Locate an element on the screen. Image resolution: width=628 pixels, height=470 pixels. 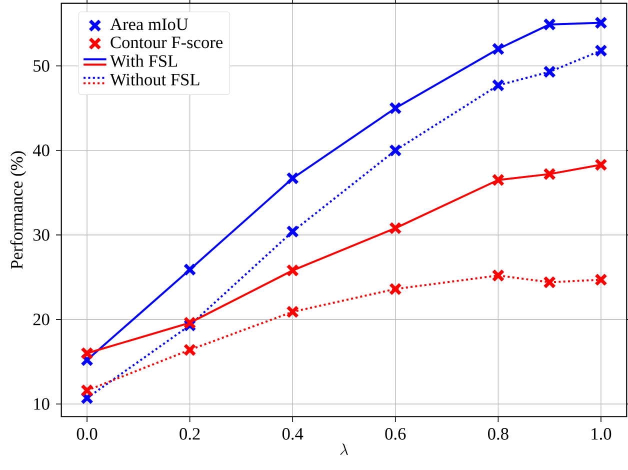
x-tick-label: 1.0 is located at coordinates (602, 434).